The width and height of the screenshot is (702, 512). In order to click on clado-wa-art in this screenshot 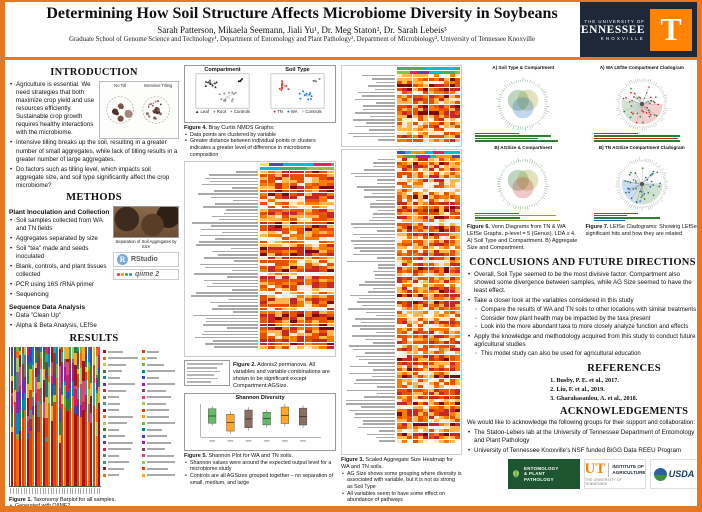, I will do `click(641, 104)`.